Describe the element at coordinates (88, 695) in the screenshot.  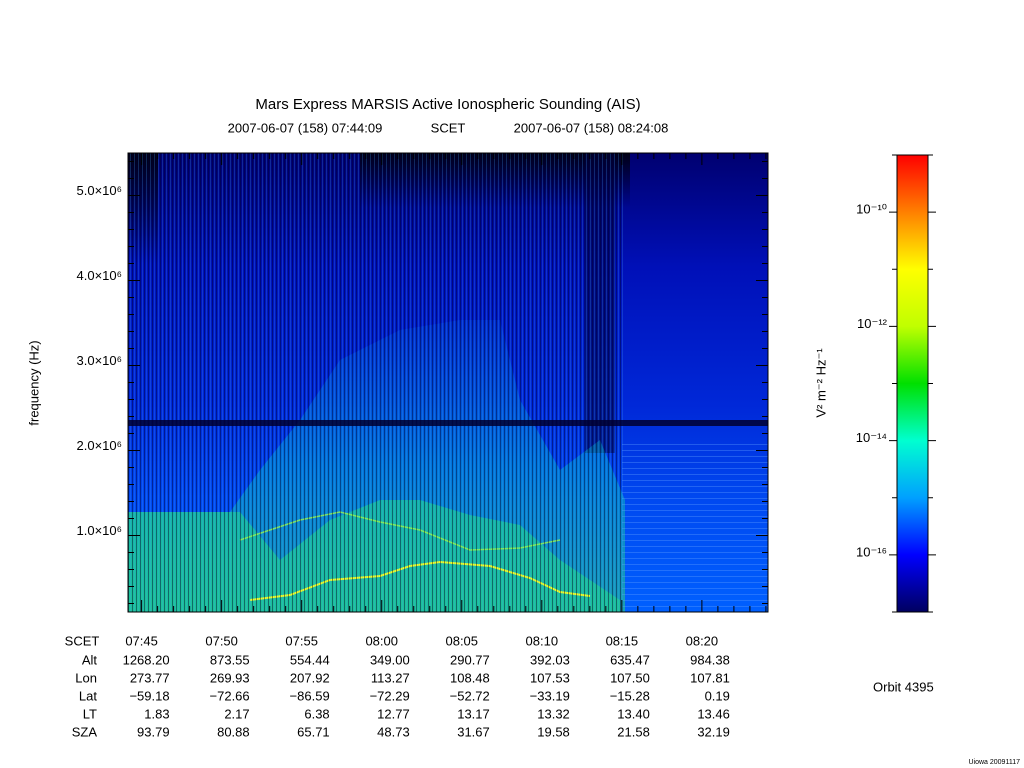
I see `ephemeris-label: Lat` at that location.